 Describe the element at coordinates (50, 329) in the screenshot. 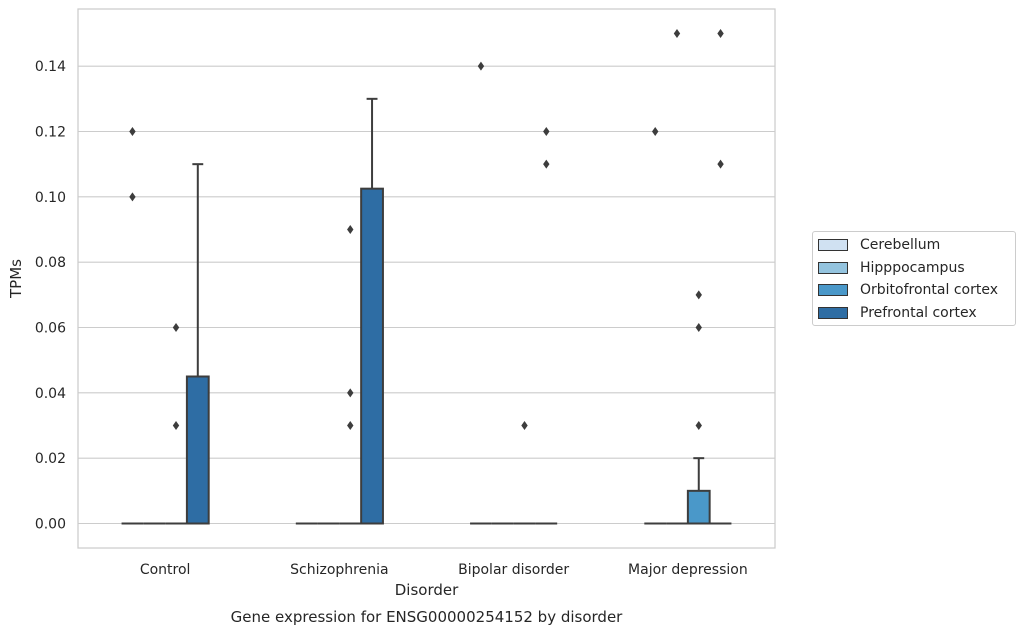

I see `y-tick-label: 0.06` at that location.